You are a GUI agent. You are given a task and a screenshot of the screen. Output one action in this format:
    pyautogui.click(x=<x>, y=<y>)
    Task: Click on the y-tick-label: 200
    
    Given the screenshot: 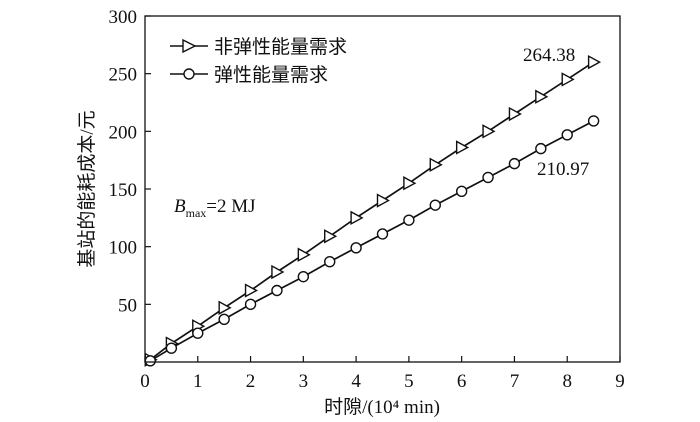 What is the action you would take?
    pyautogui.click(x=123, y=132)
    